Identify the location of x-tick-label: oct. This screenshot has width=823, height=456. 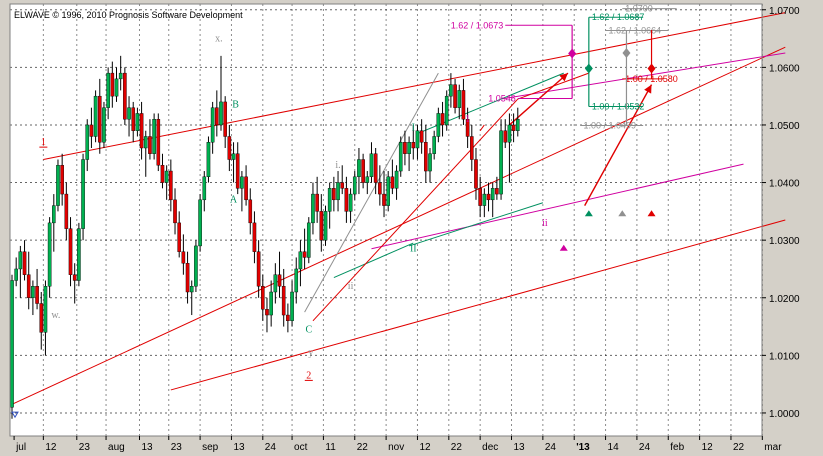
(301, 447).